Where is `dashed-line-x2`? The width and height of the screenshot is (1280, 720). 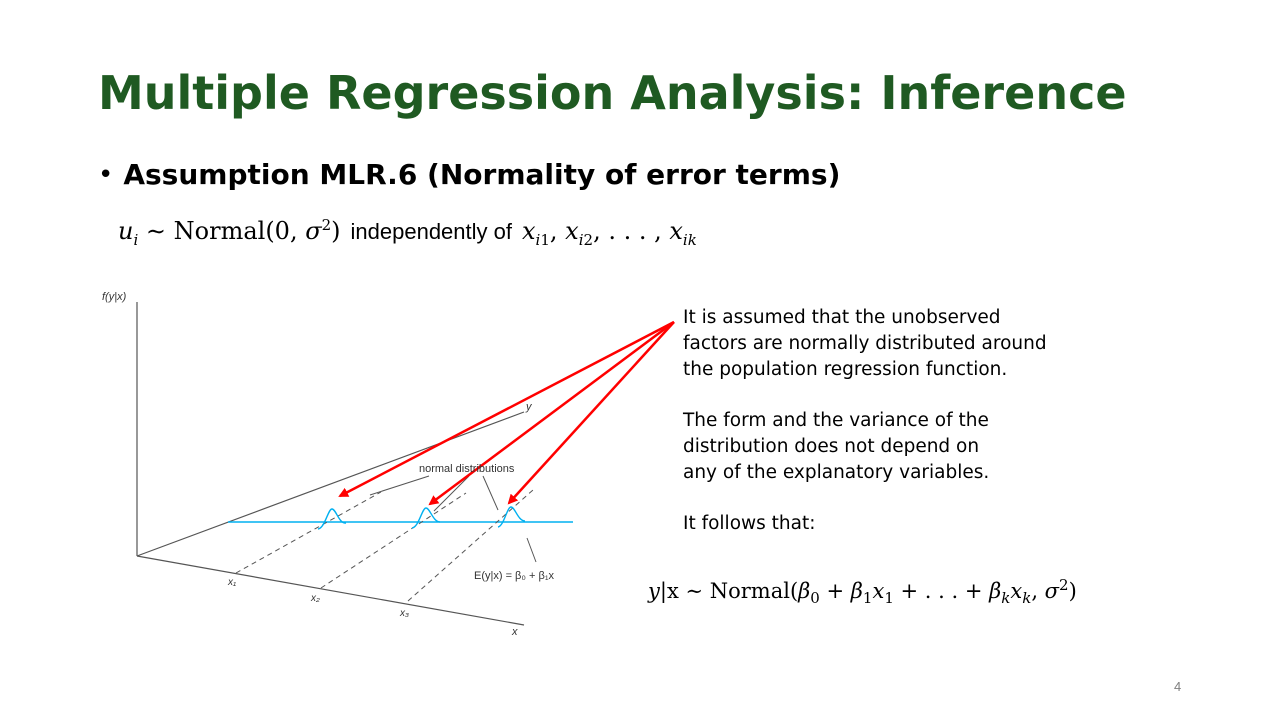
dashed-line-x2 is located at coordinates (393, 540).